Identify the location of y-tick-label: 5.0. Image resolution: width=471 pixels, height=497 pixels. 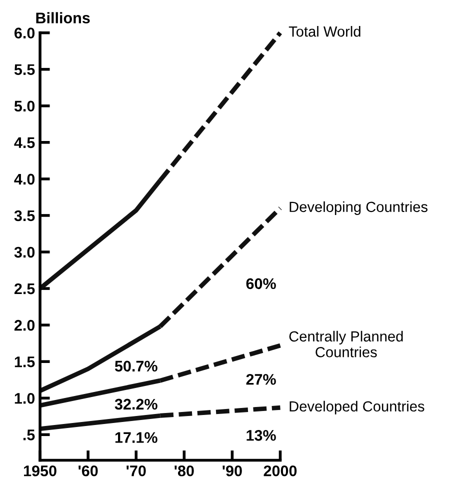
(24, 106).